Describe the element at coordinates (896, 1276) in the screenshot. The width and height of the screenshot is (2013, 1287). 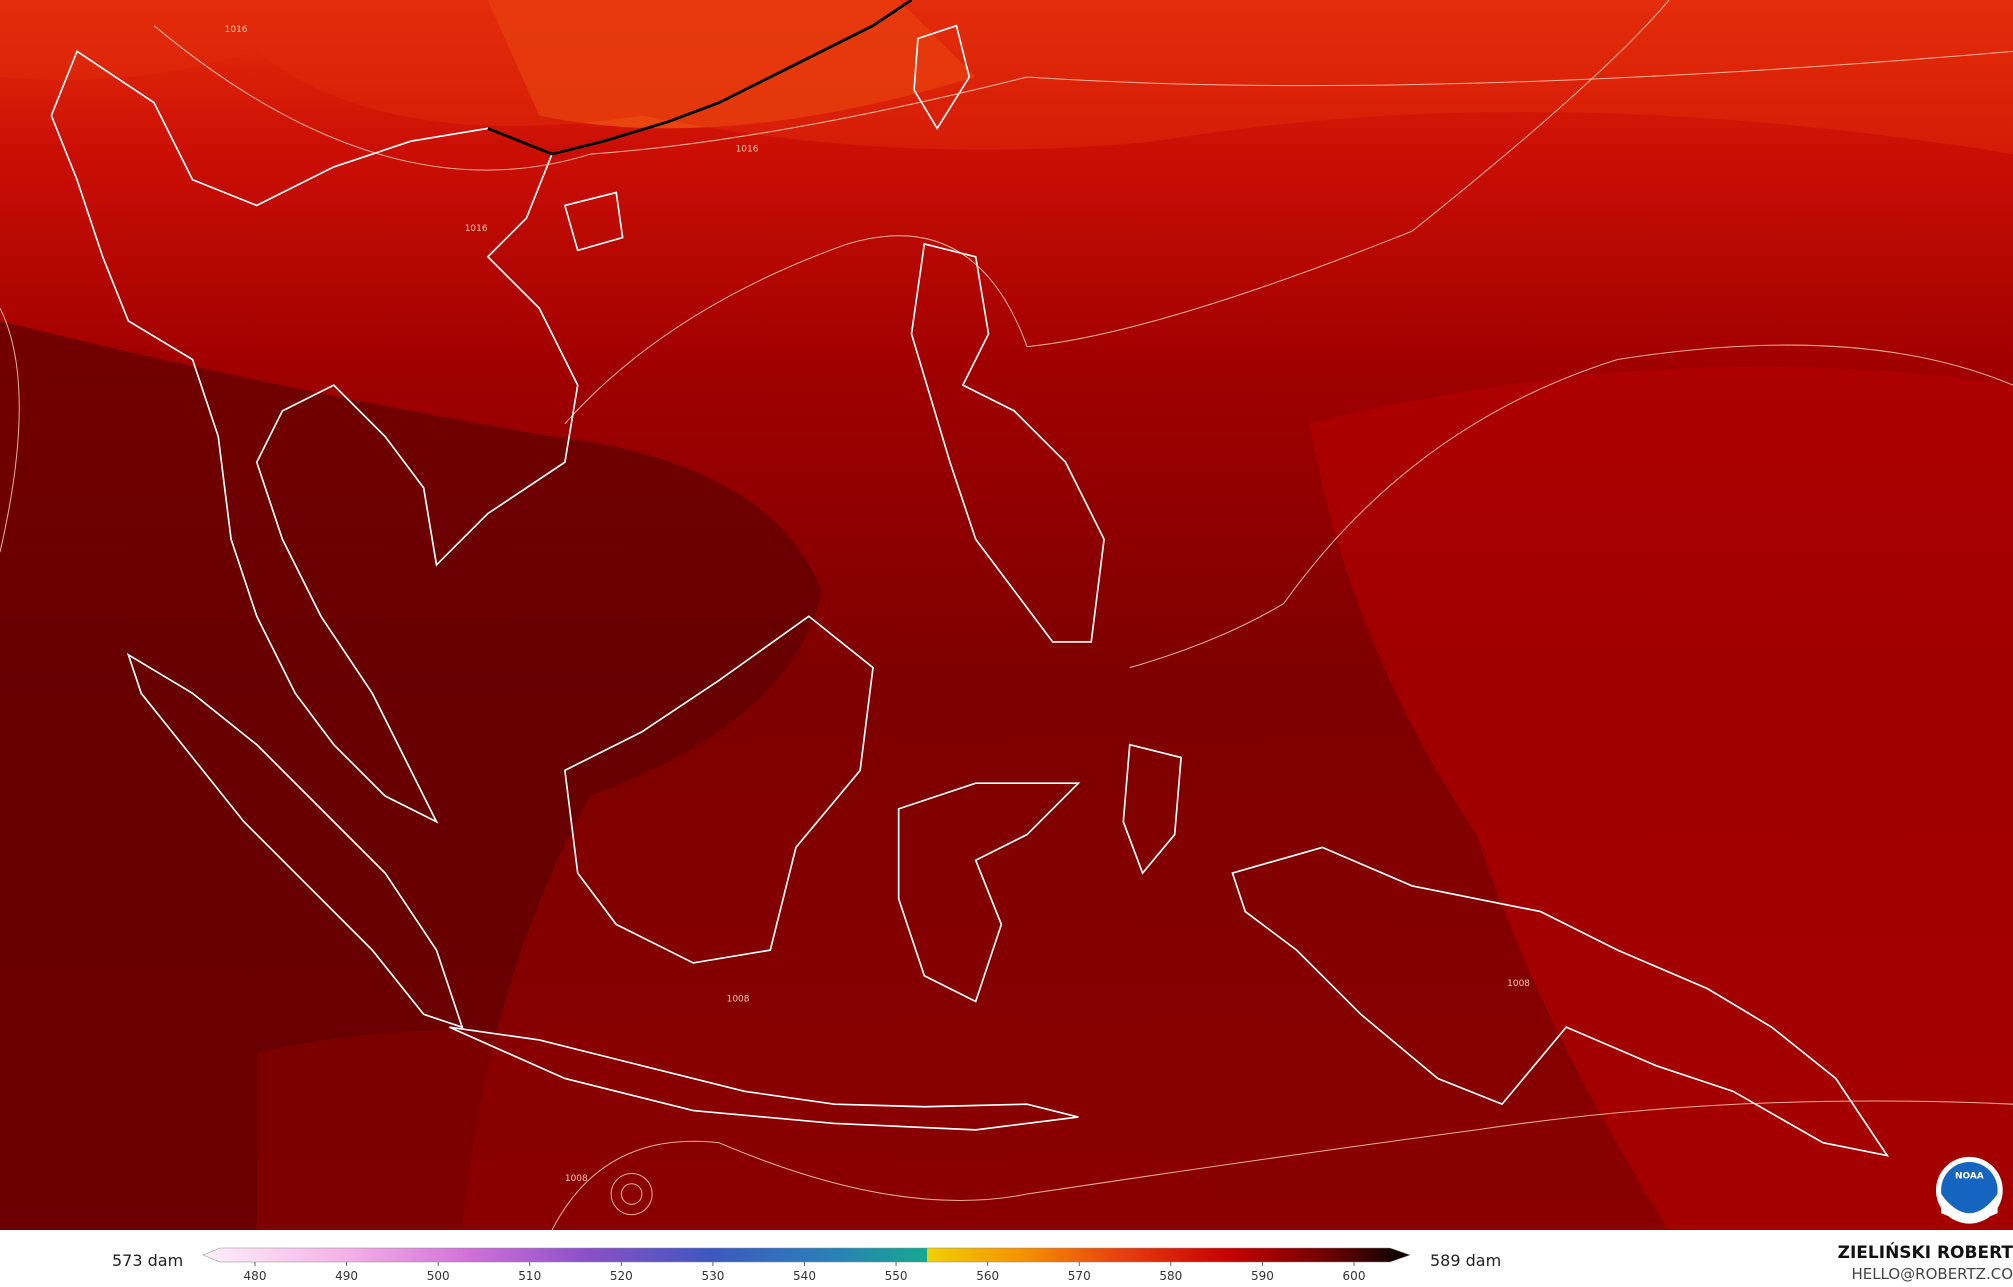
I see `colorbar-tick-label: 550` at that location.